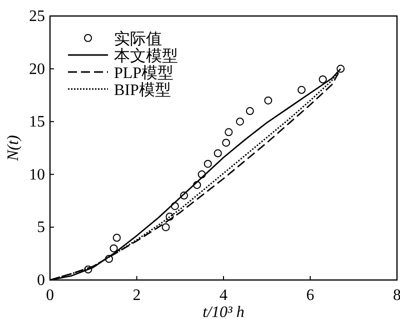 Image resolution: width=400 pixels, height=323 pixels. Describe the element at coordinates (223, 312) in the screenshot. I see `x-axis-title: t/10³ h` at that location.